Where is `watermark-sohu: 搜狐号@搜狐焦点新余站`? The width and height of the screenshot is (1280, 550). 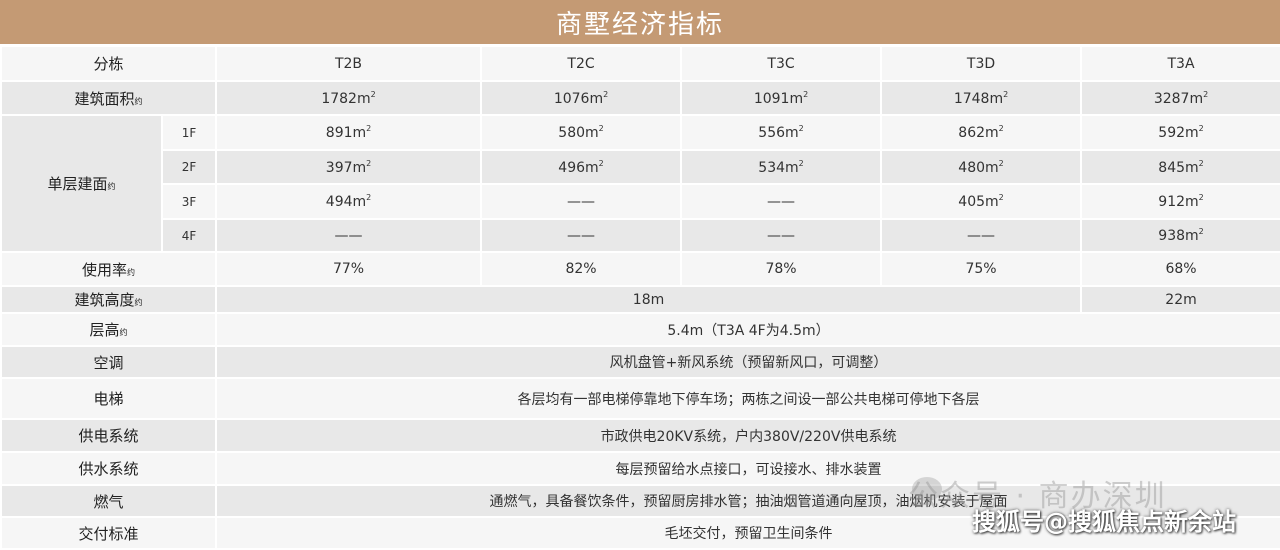
watermark-sohu: 搜狐号@搜狐焦点新余站 is located at coordinates (1104, 522).